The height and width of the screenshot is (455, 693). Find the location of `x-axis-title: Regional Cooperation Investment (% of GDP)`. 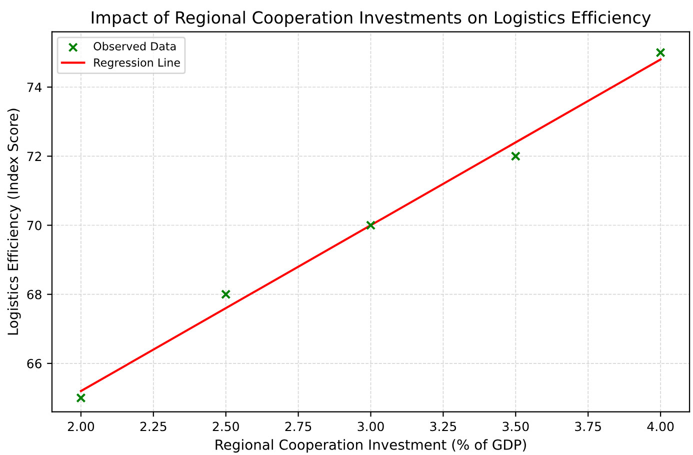

x-axis-title: Regional Cooperation Investment (% of GDP) is located at coordinates (371, 446).